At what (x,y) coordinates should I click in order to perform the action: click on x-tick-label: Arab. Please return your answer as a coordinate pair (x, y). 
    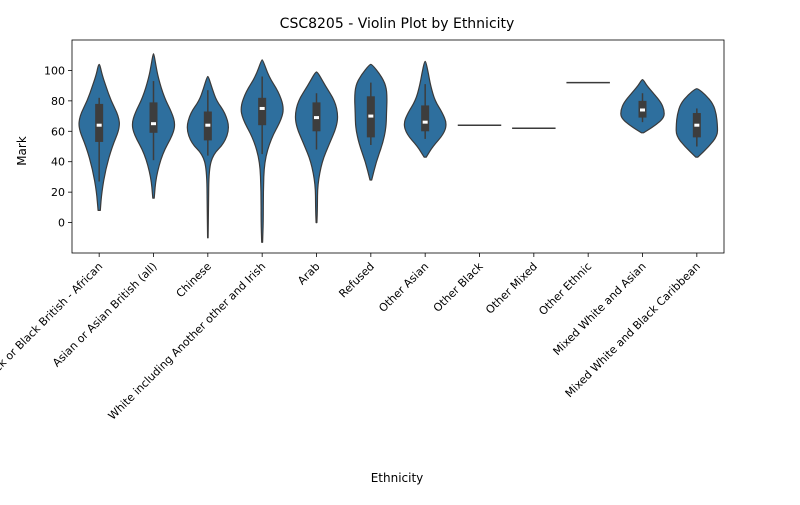
    Looking at the image, I should click on (308, 273).